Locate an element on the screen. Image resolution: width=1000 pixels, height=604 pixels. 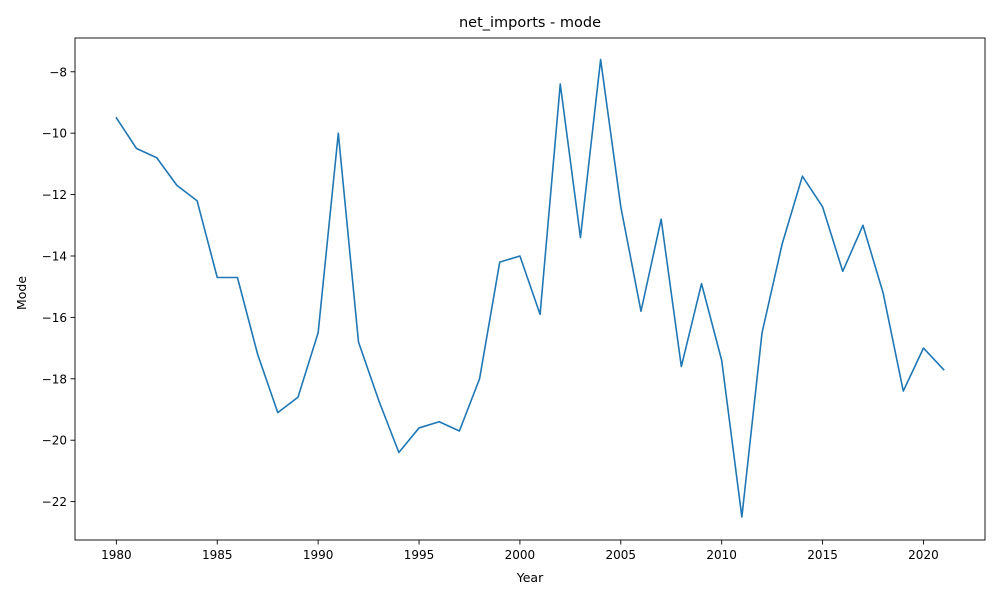
y-axis: −22 −20 −18 −16 −14 −12 −10 −8 is located at coordinates (58, 287).